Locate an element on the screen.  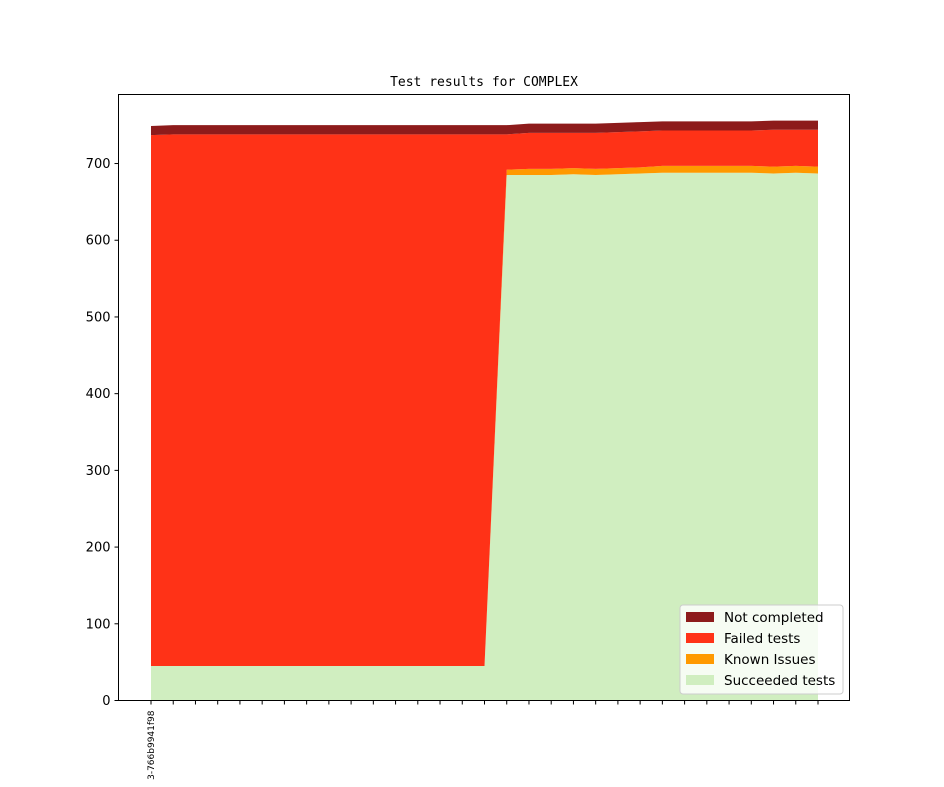
legend-box is located at coordinates (761, 649).